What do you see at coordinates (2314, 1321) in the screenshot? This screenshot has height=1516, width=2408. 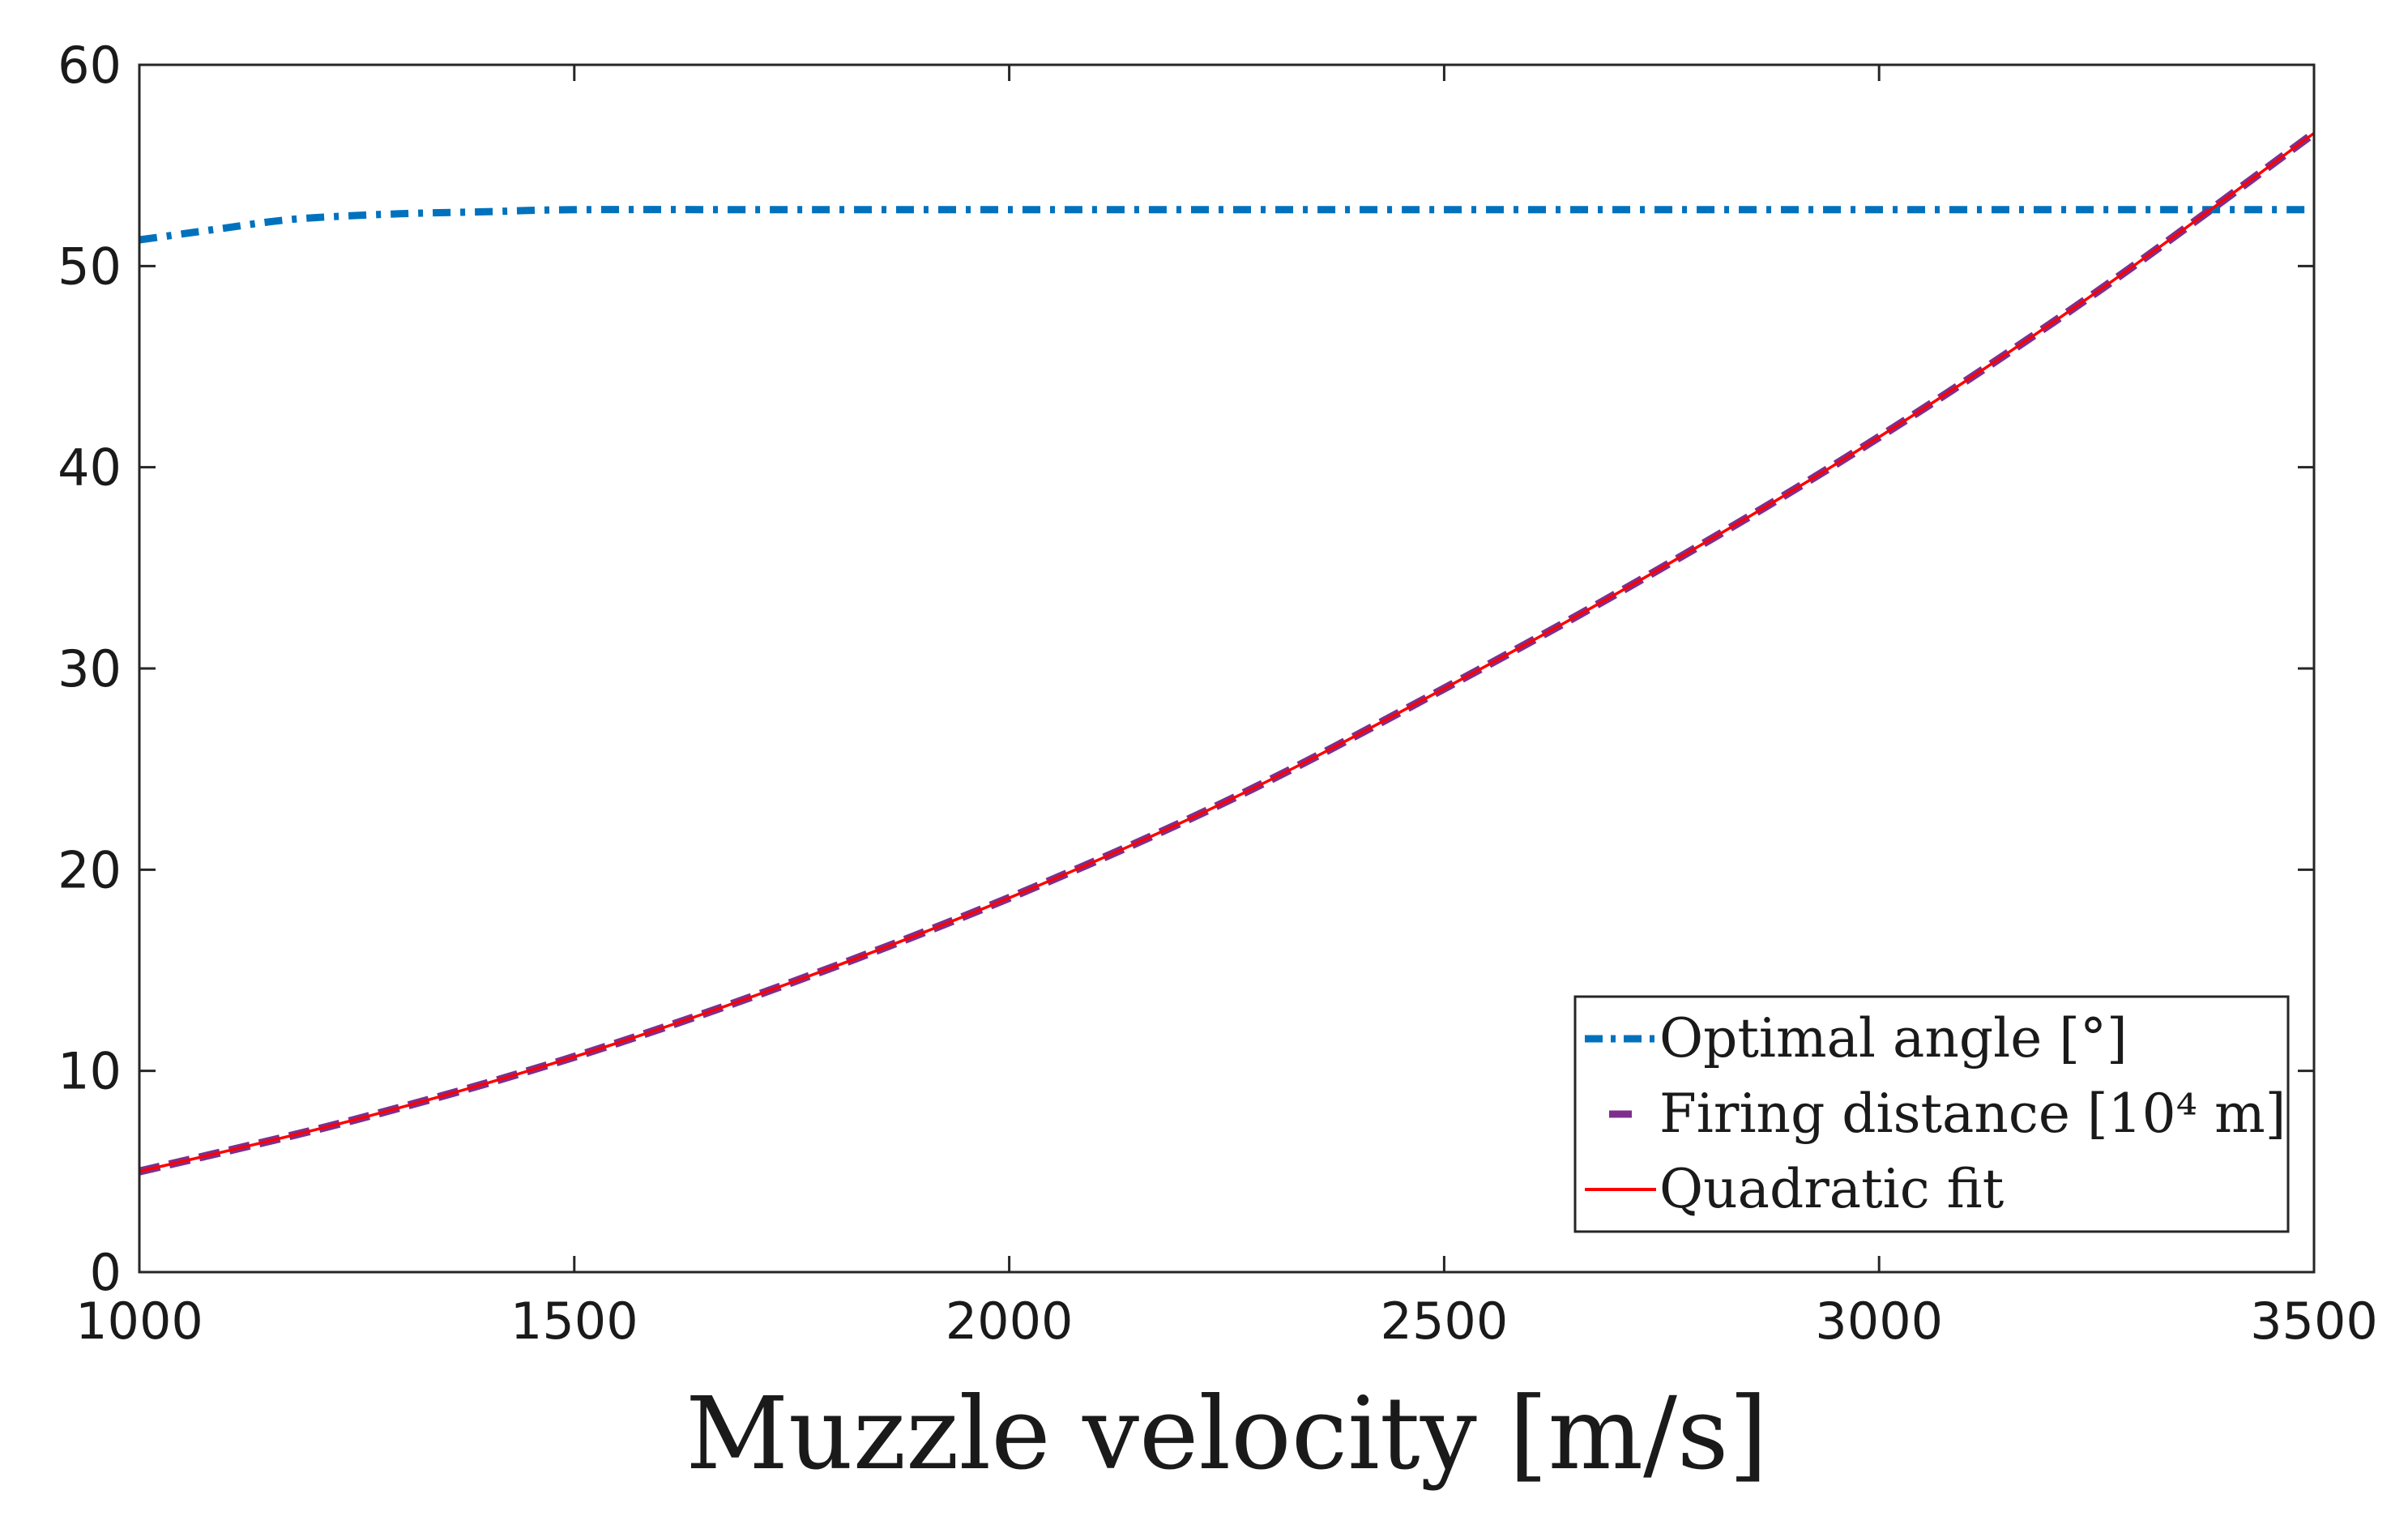 I see `x-tick-label: 3500` at bounding box center [2314, 1321].